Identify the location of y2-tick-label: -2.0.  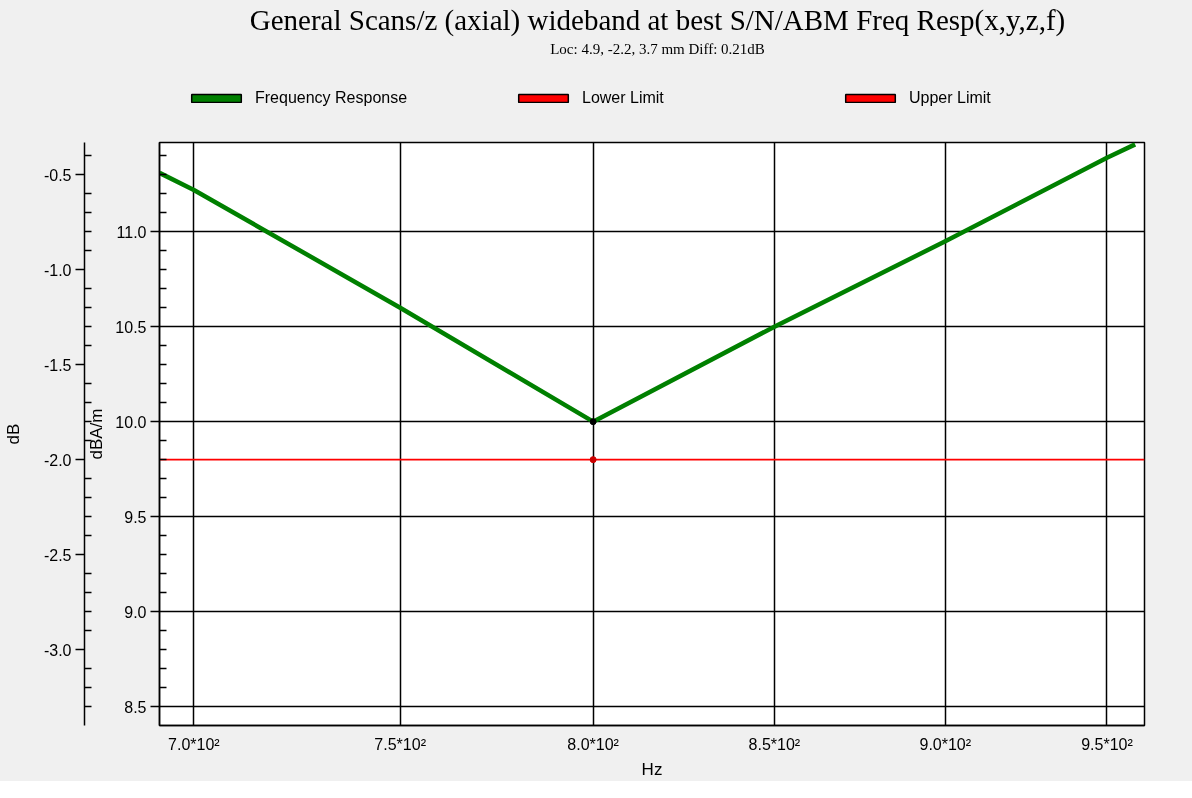
(57, 460).